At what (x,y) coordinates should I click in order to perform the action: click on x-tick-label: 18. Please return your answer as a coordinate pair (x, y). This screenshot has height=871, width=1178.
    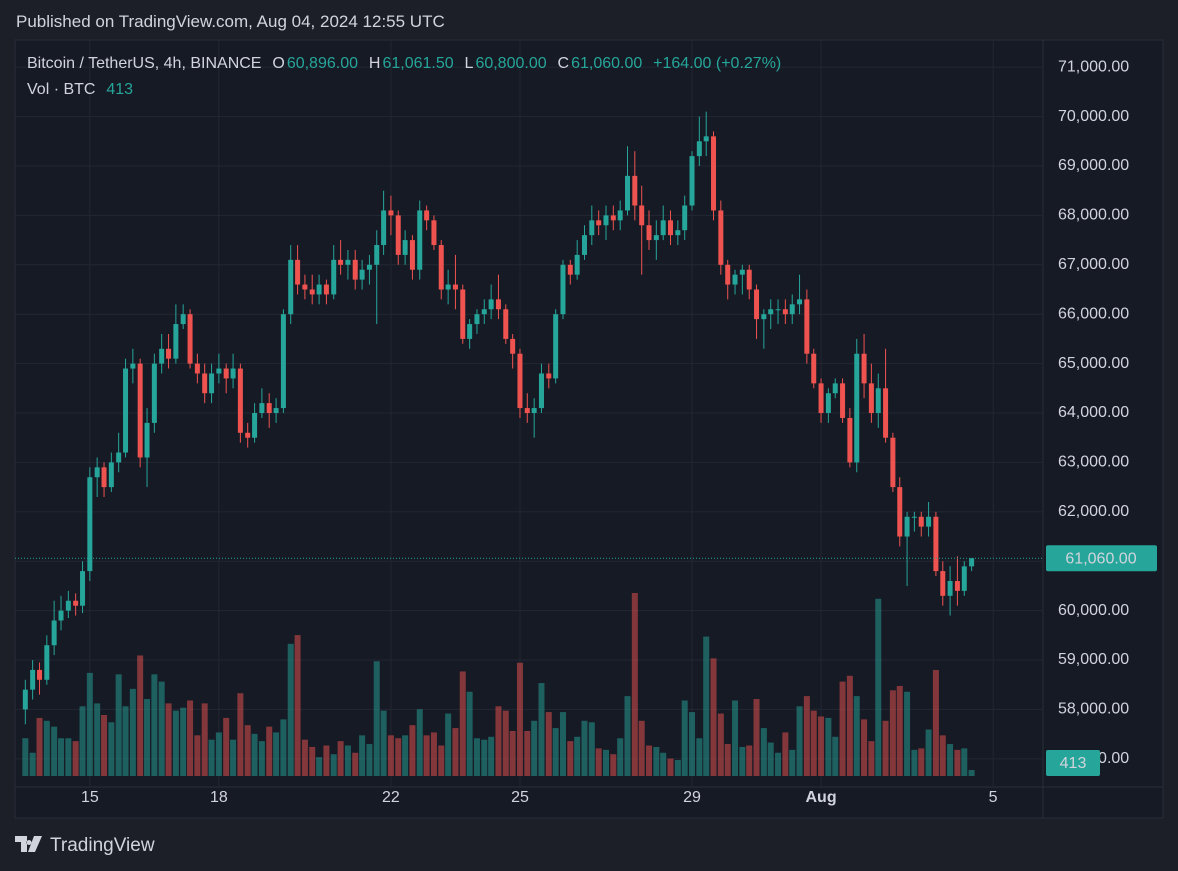
    Looking at the image, I should click on (219, 797).